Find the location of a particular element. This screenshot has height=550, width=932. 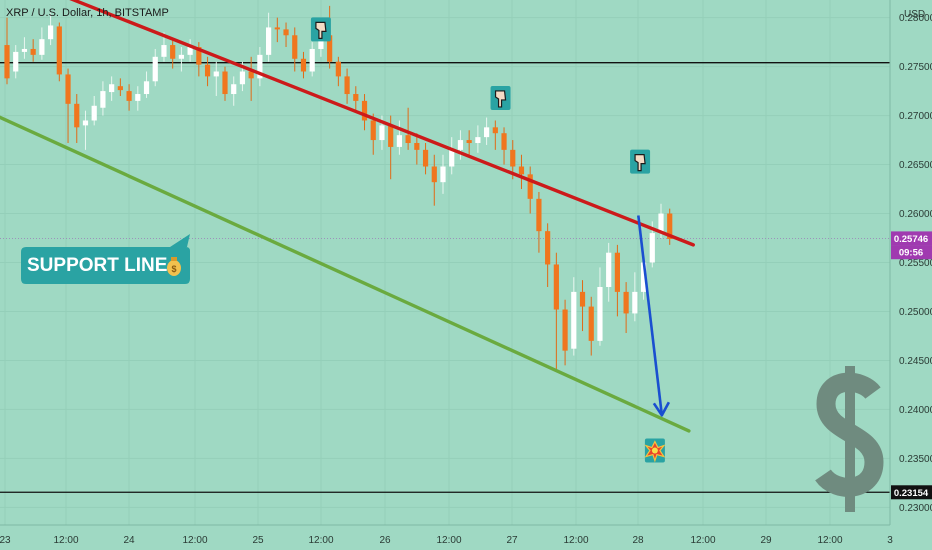

time-tick-label: 23 is located at coordinates (5, 540).